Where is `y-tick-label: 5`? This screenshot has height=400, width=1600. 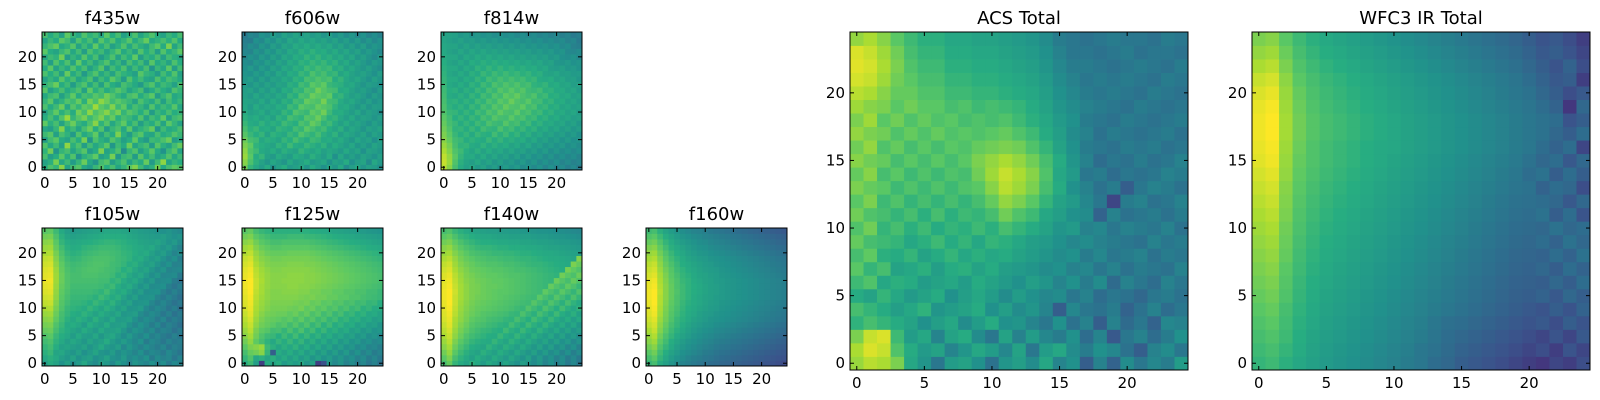
y-tick-label: 5 is located at coordinates (32, 336).